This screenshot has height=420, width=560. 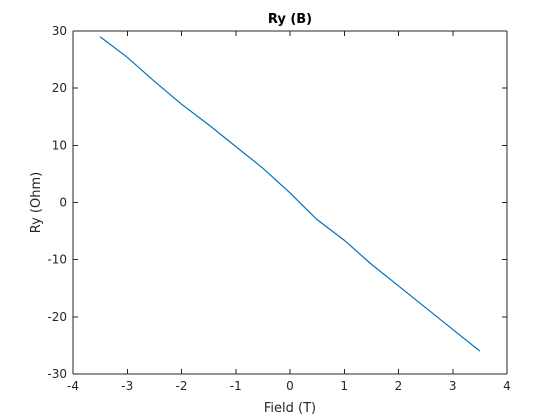 What do you see at coordinates (36, 202) in the screenshot?
I see `y-axis-label: Ry (Ohm)` at bounding box center [36, 202].